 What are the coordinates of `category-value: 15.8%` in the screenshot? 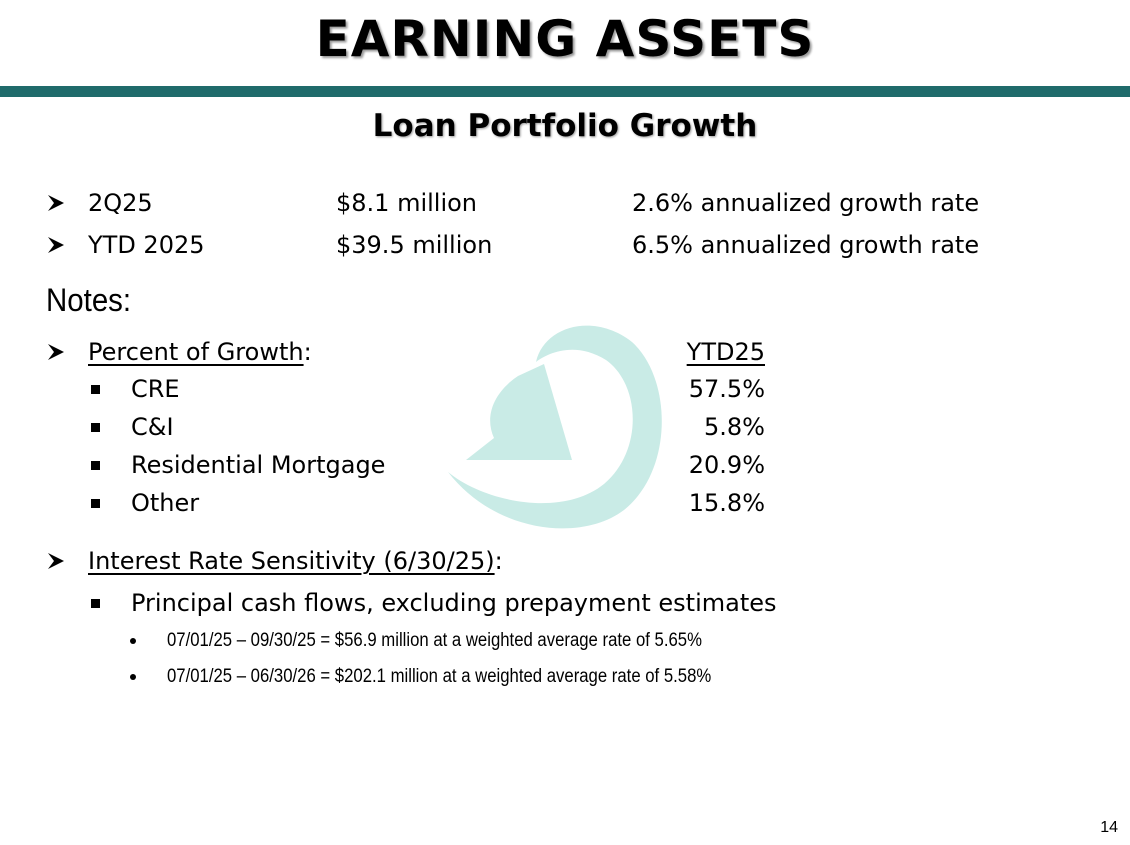 It's located at (726, 503).